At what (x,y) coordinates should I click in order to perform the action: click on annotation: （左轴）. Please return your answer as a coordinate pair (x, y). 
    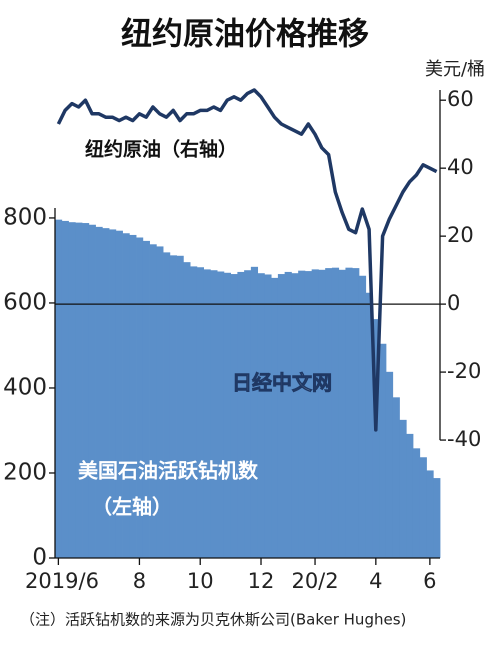
    Looking at the image, I should click on (132, 507).